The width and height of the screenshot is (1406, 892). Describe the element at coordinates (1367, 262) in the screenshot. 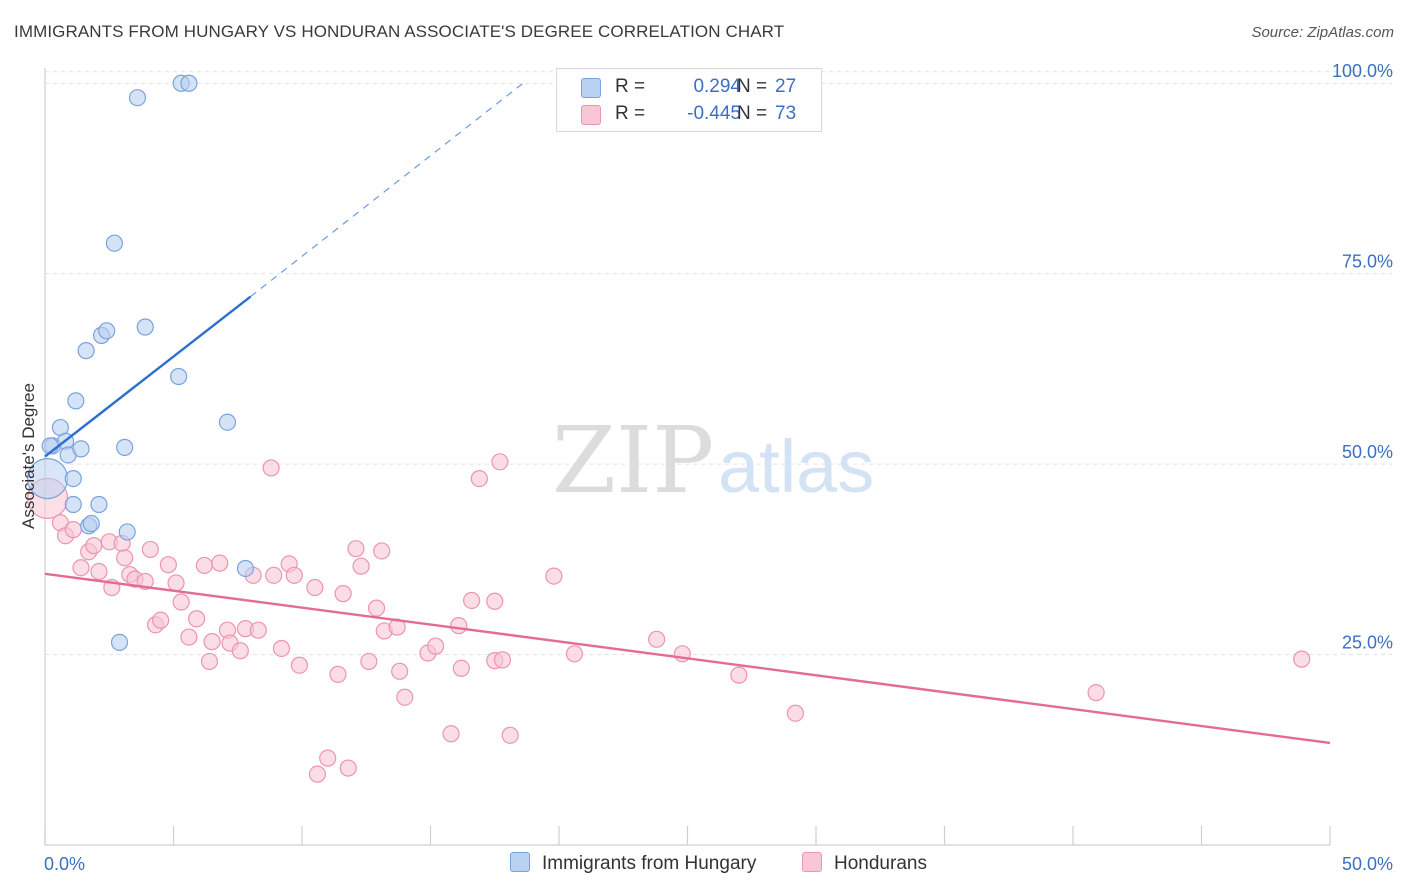

I see `y-tick-label: 75.0%` at that location.